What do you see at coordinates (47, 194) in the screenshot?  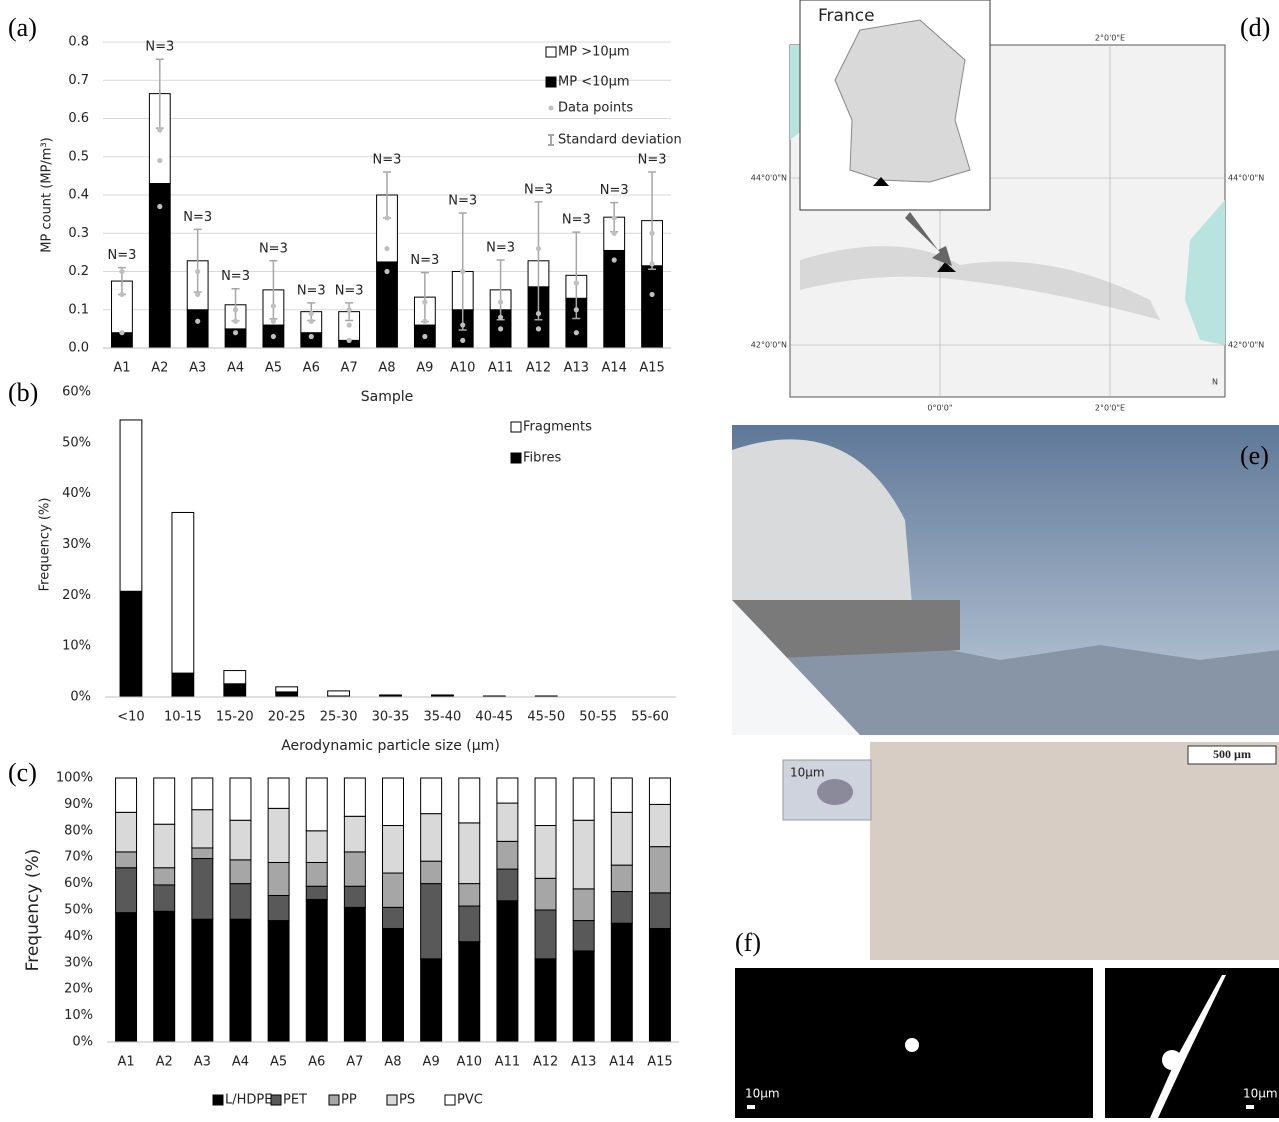 I see `y-axis-title: MP count (MP/m³)` at bounding box center [47, 194].